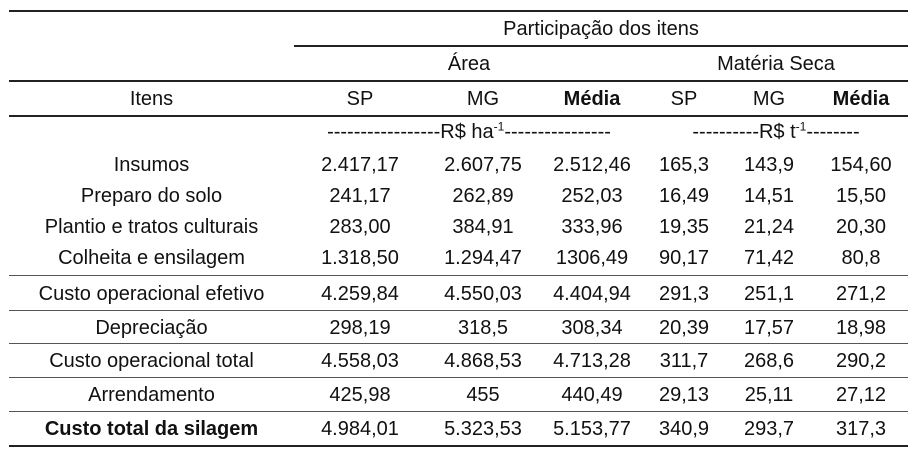  What do you see at coordinates (458, 81) in the screenshot?
I see `rule-subgroup` at bounding box center [458, 81].